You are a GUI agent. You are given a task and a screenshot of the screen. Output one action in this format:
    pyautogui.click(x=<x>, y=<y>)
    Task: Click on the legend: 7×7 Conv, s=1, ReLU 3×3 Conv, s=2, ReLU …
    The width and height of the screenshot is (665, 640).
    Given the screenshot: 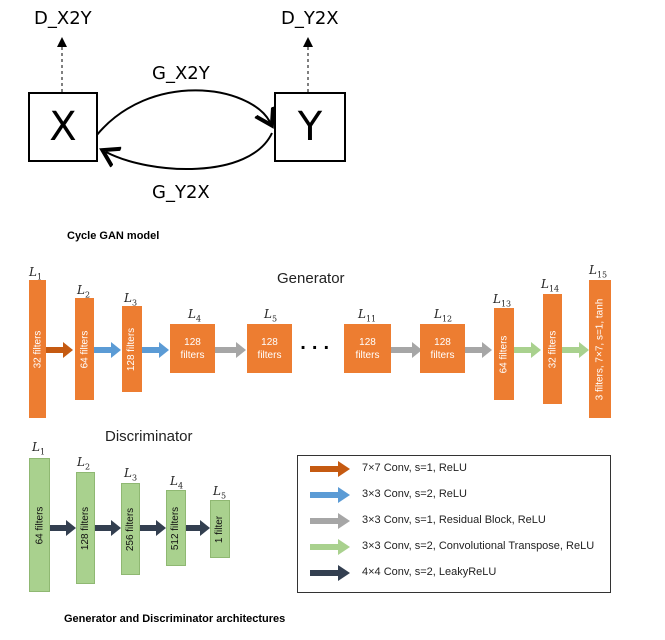 What is the action you would take?
    pyautogui.click(x=454, y=524)
    